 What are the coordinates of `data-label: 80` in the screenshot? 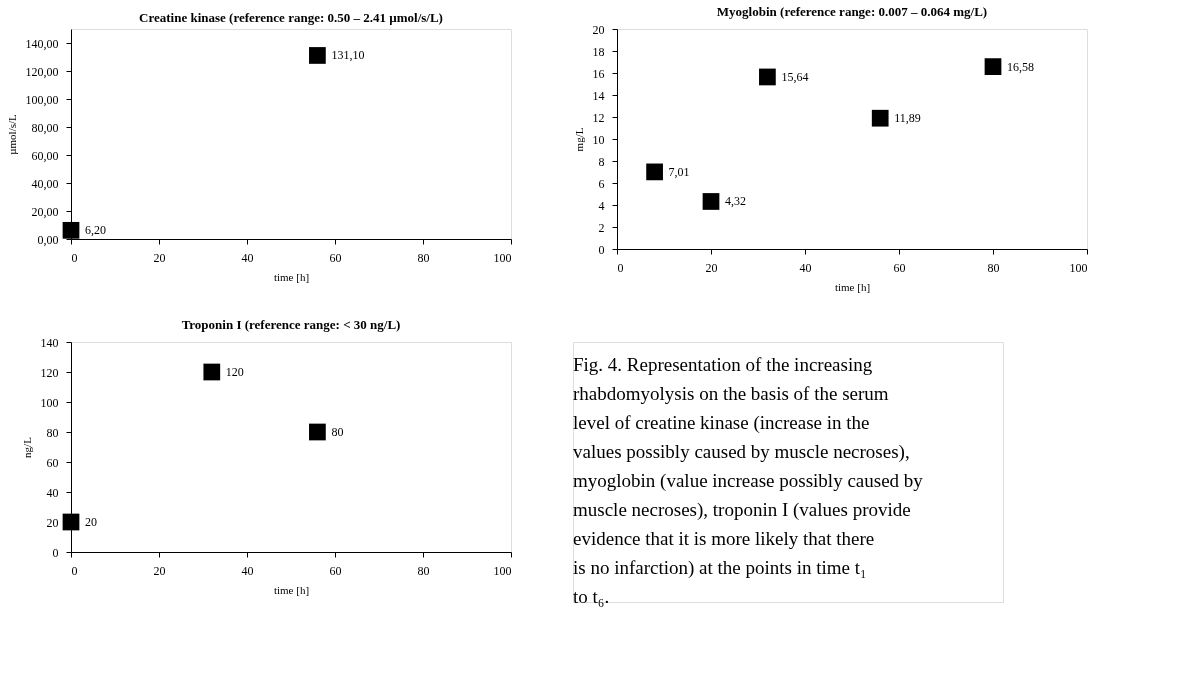 It's located at (337, 432).